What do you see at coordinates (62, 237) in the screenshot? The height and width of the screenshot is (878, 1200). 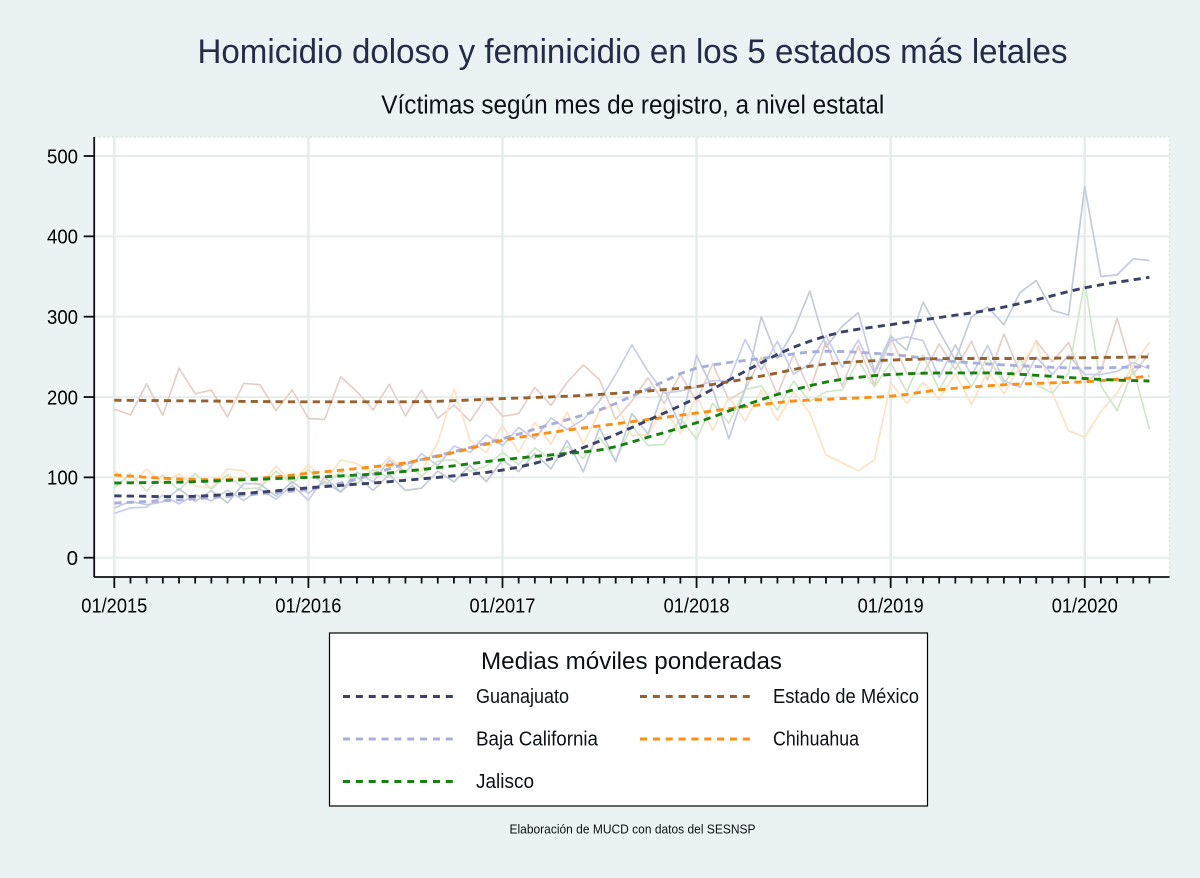 I see `svg-text: 400` at bounding box center [62, 237].